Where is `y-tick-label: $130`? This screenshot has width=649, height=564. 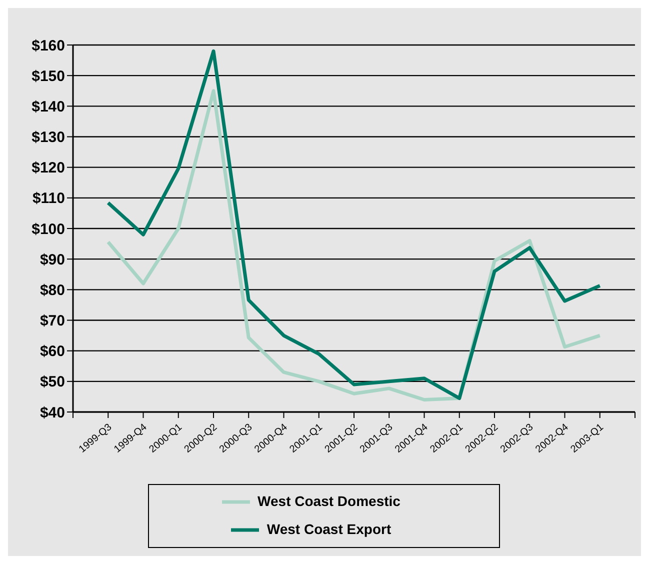 y-tick-label: $130 is located at coordinates (48, 137).